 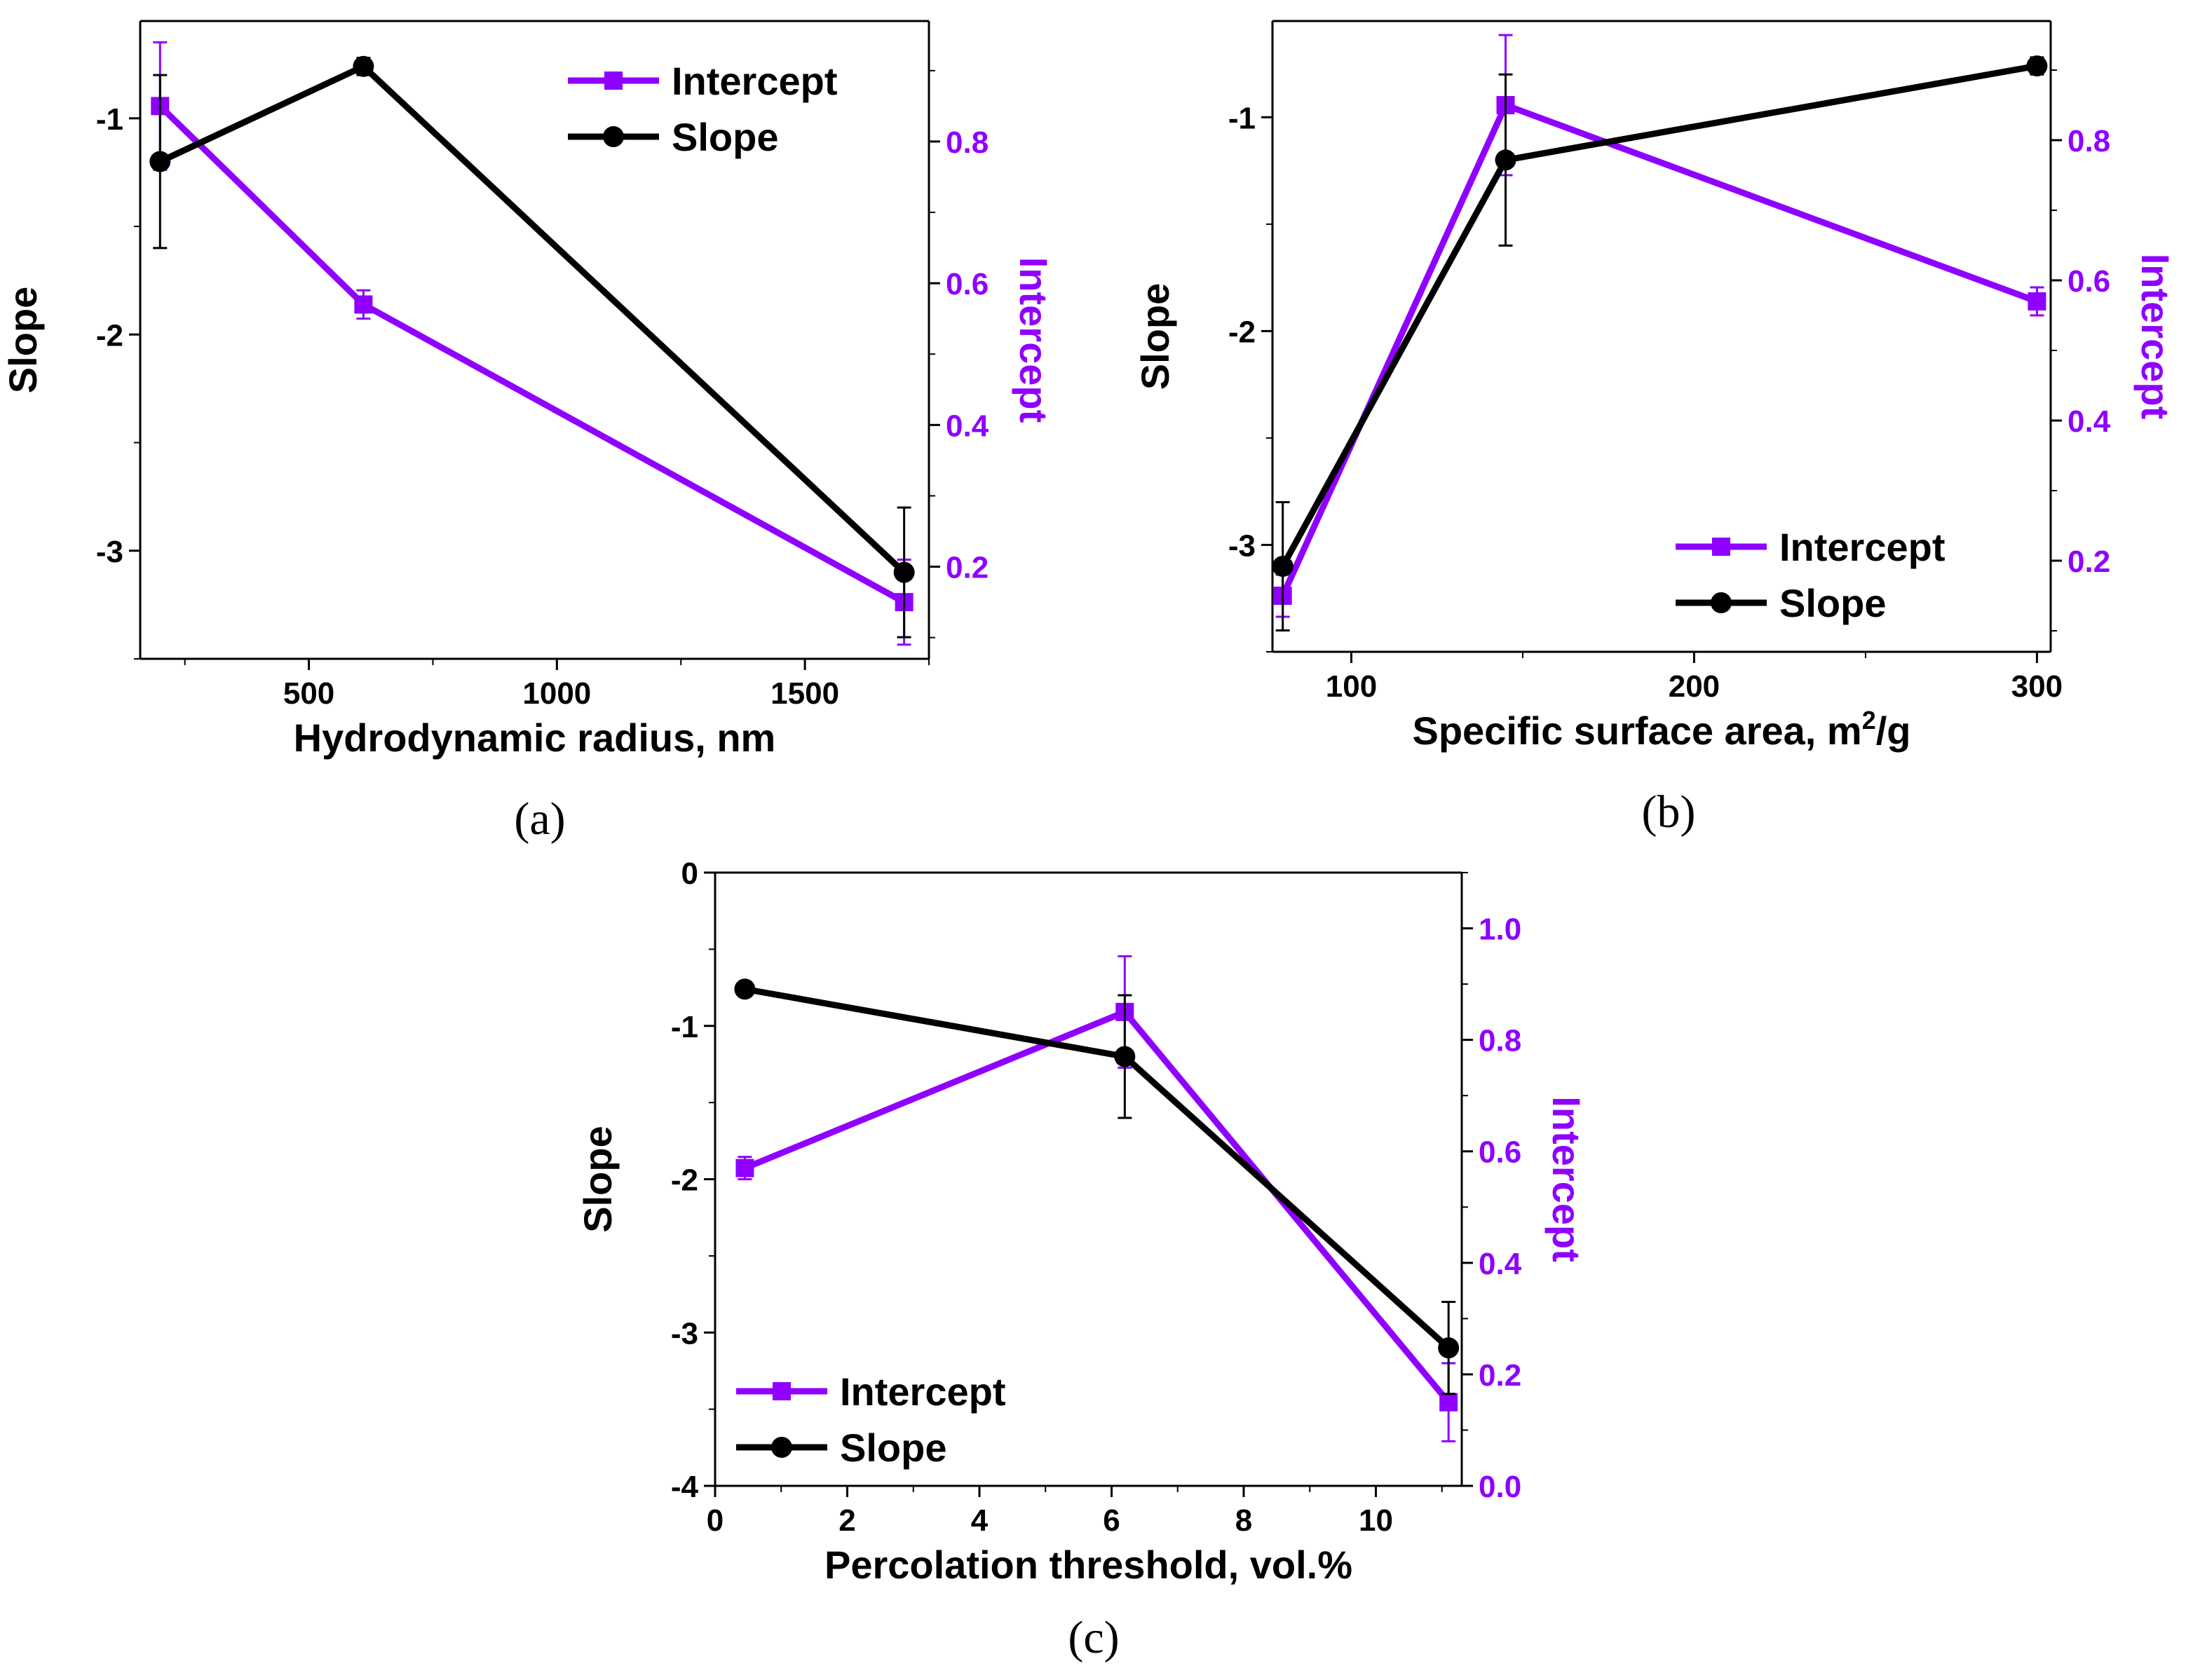 I want to click on x-axis-title: Specific surface area, m2/g, so click(x=1661, y=729).